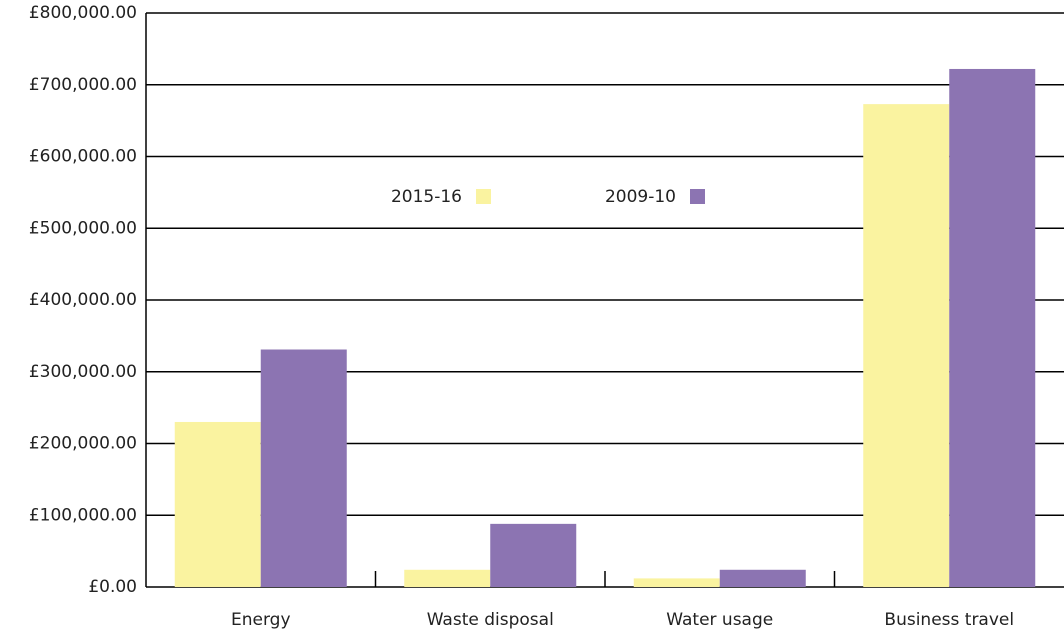  What do you see at coordinates (490, 620) in the screenshot?
I see `x-tick-label: Waste disposal` at bounding box center [490, 620].